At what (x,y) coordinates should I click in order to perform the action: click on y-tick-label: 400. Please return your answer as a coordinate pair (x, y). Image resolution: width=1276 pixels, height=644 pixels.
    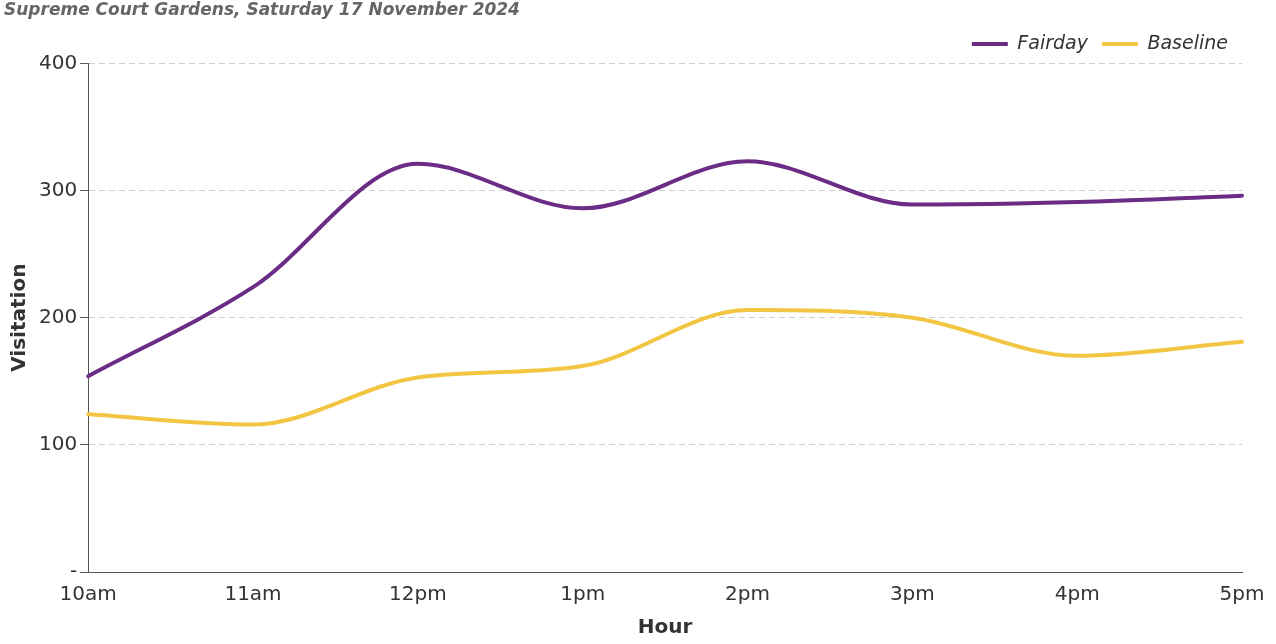
    Looking at the image, I should click on (58, 61).